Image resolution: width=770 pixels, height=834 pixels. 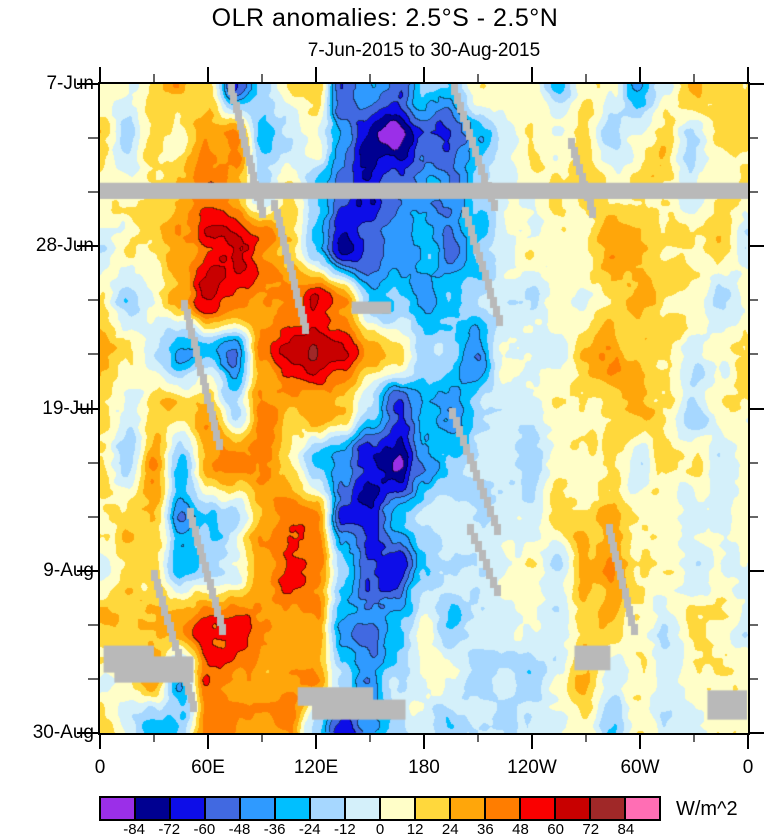 What do you see at coordinates (345, 827) in the screenshot?
I see `colorbar-tick-label: -12` at bounding box center [345, 827].